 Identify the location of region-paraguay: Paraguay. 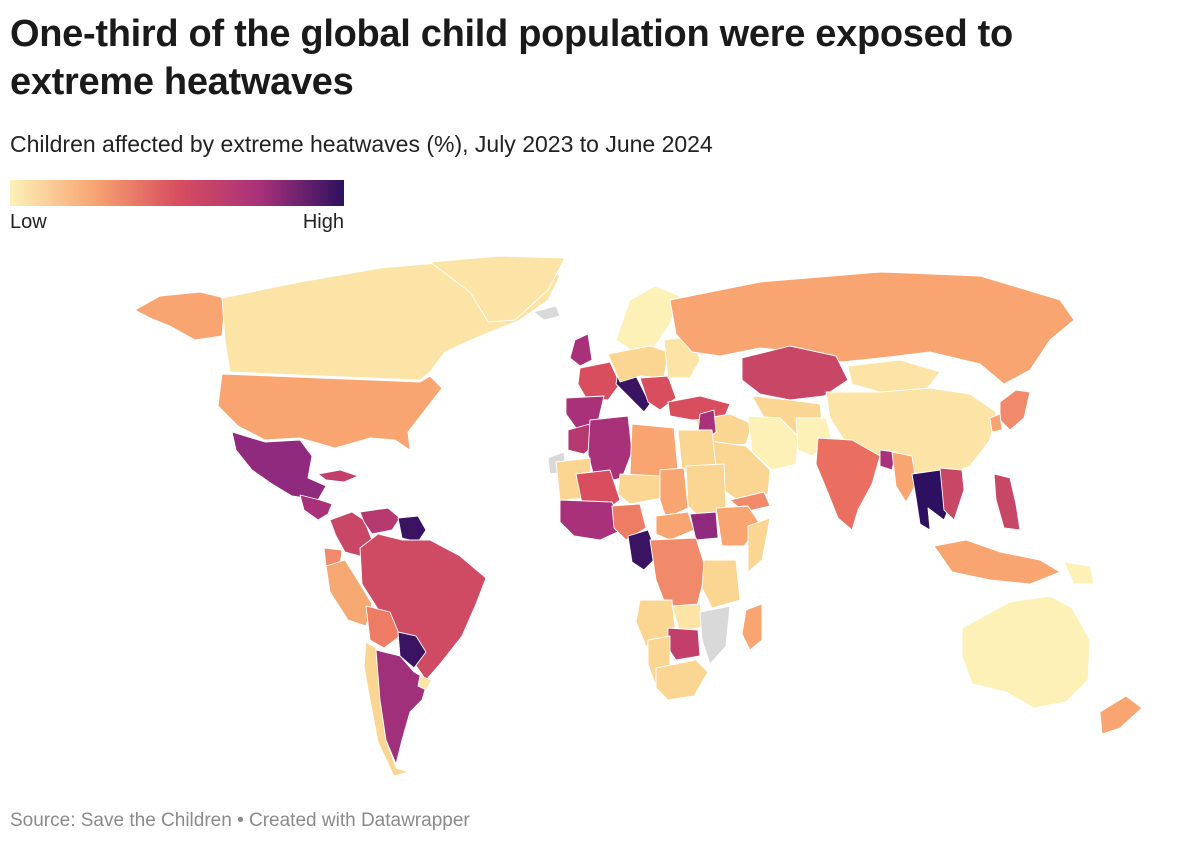
(412, 650).